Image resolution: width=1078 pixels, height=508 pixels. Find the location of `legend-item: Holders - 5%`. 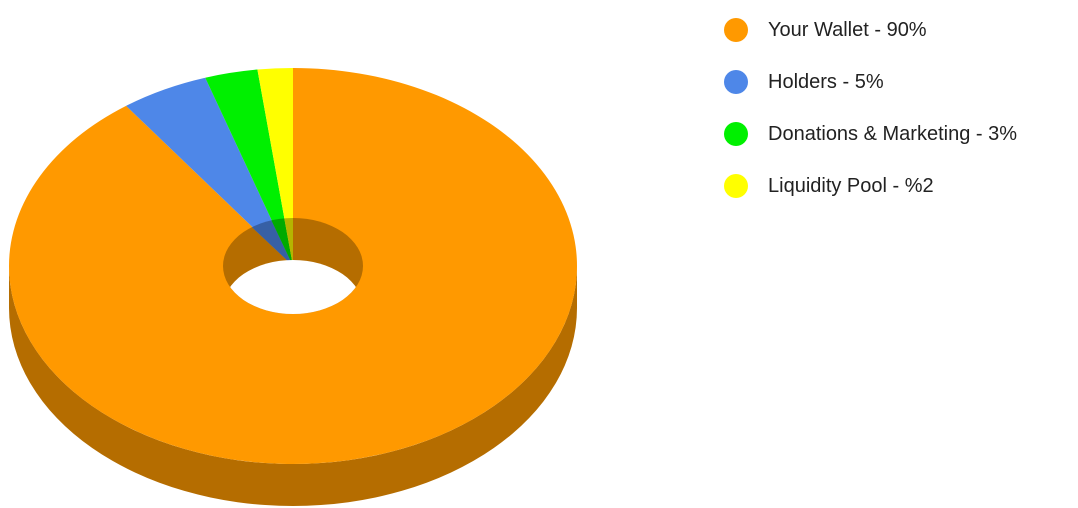

legend-item: Holders - 5% is located at coordinates (870, 82).